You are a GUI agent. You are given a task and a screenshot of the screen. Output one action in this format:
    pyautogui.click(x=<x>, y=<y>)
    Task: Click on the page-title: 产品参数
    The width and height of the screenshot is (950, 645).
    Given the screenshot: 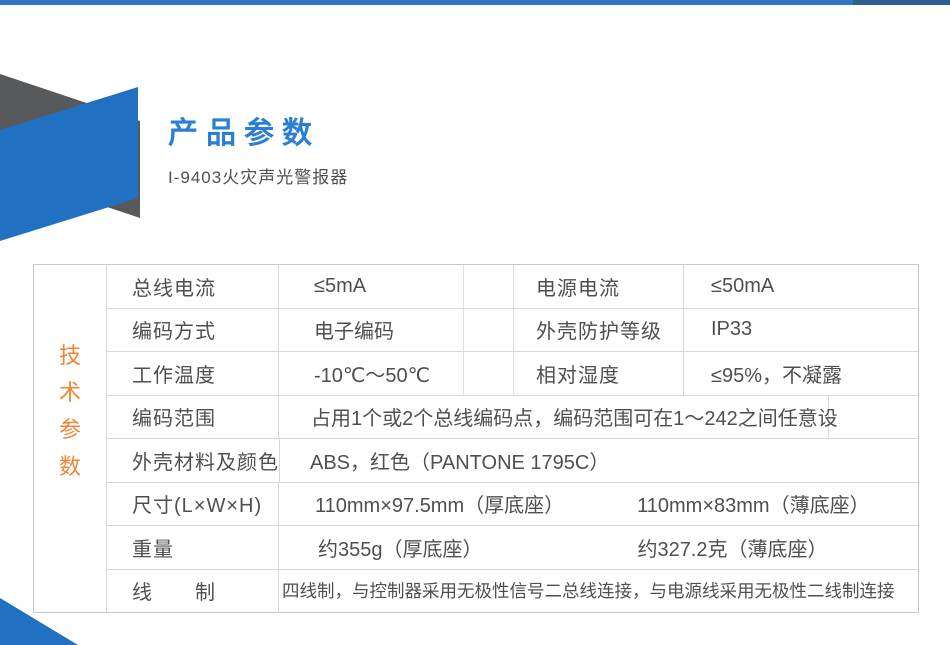 What is the action you would take?
    pyautogui.click(x=244, y=133)
    